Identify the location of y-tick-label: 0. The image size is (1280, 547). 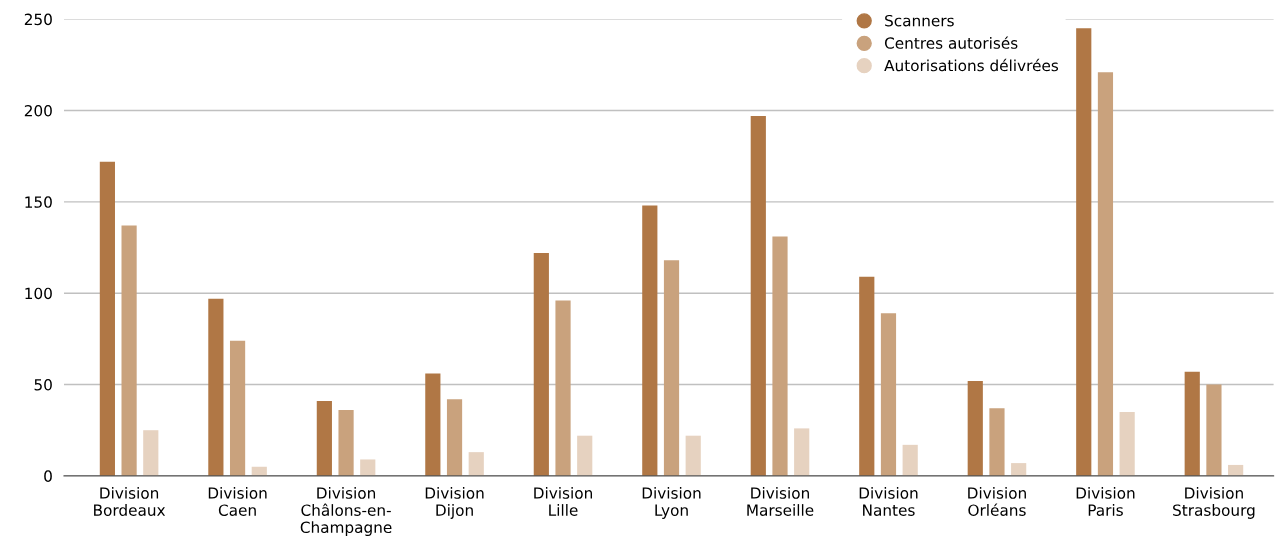
(48, 476).